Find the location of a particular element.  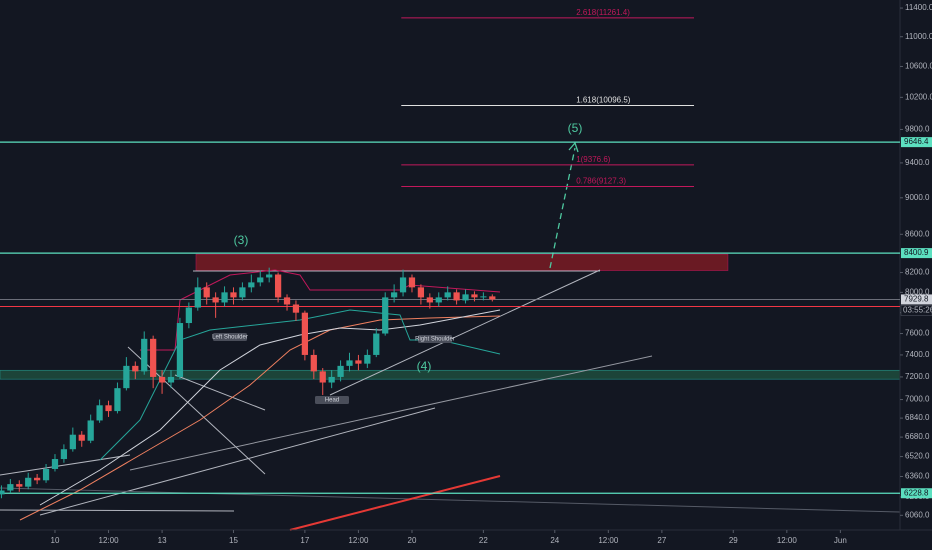

y-tick-label: 6360.0 is located at coordinates (917, 476).